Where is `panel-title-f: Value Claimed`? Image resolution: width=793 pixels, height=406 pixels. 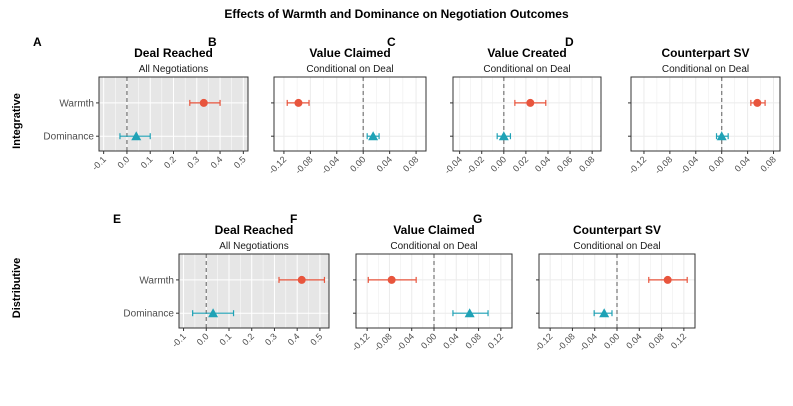 panel-title-f: Value Claimed is located at coordinates (433, 230).